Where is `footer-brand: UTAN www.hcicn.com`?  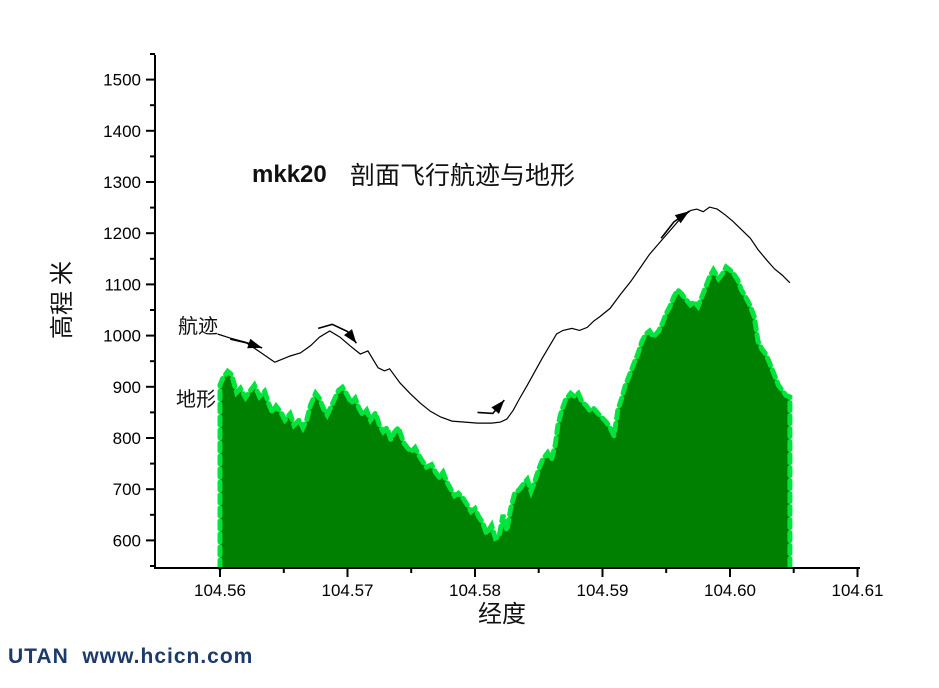 footer-brand: UTAN www.hcicn.com is located at coordinates (131, 656).